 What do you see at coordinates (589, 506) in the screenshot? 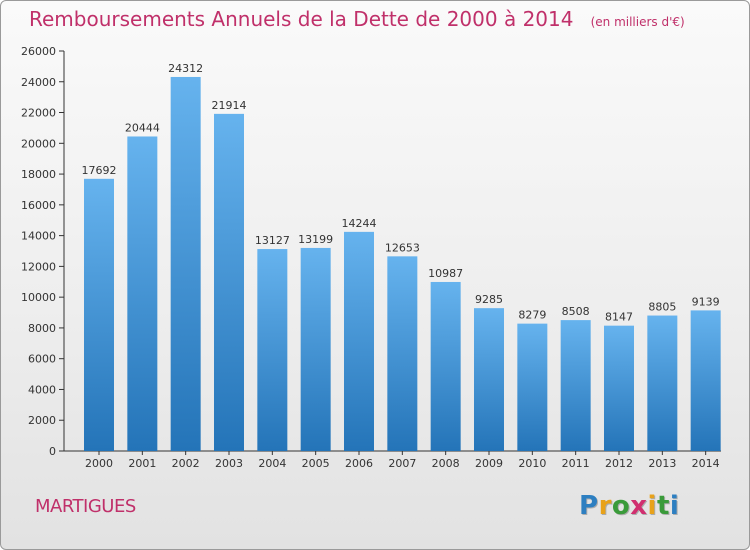
I see `logo-letter: P` at bounding box center [589, 506].